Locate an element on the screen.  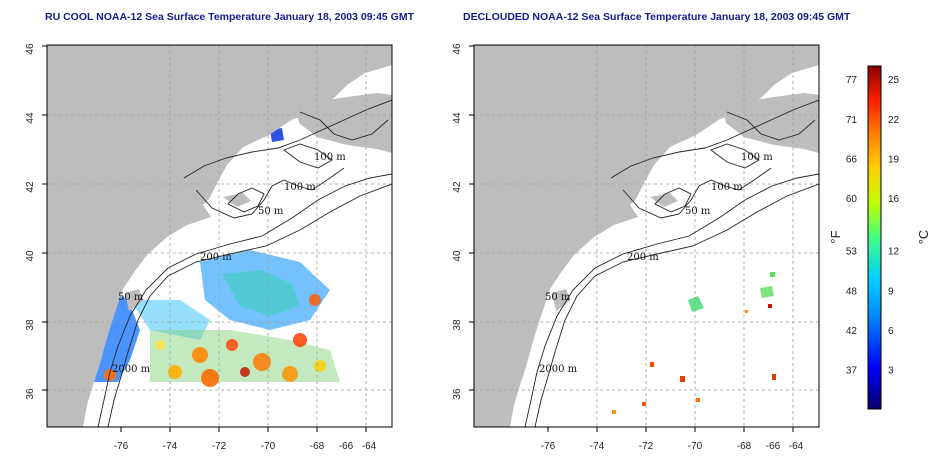
right-lon-tick-label: -72 is located at coordinates (646, 446).